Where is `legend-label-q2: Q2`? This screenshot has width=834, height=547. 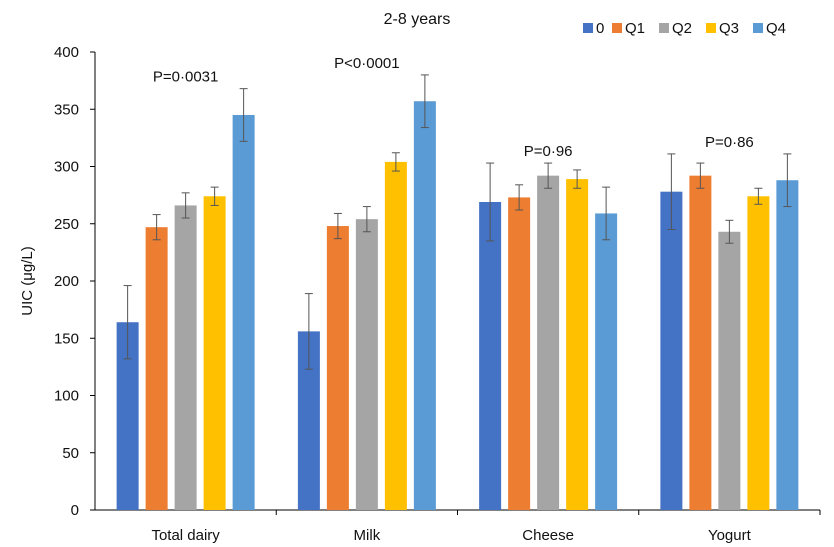
legend-label-q2: Q2 is located at coordinates (682, 28).